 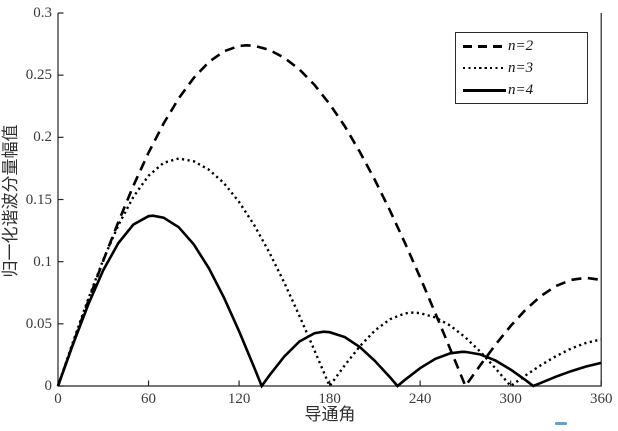 What do you see at coordinates (38, 199) in the screenshot?
I see `y-tick-label: 0.15` at bounding box center [38, 199].